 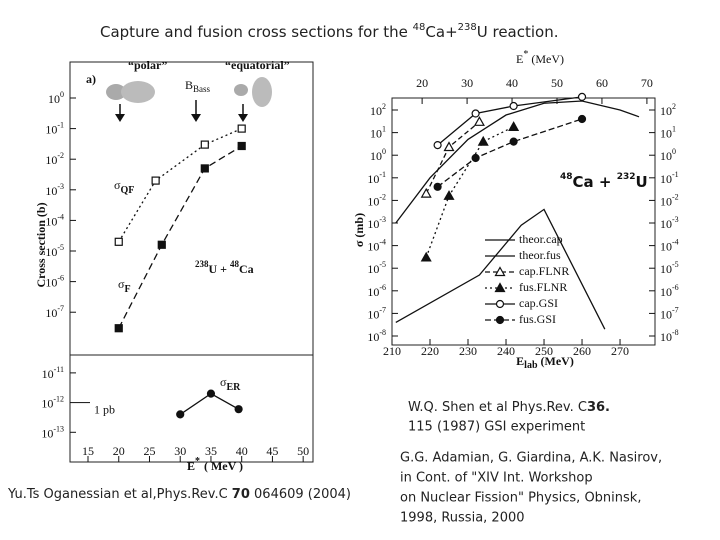 I want to click on x2-tick-label: 50, so click(x=557, y=83).